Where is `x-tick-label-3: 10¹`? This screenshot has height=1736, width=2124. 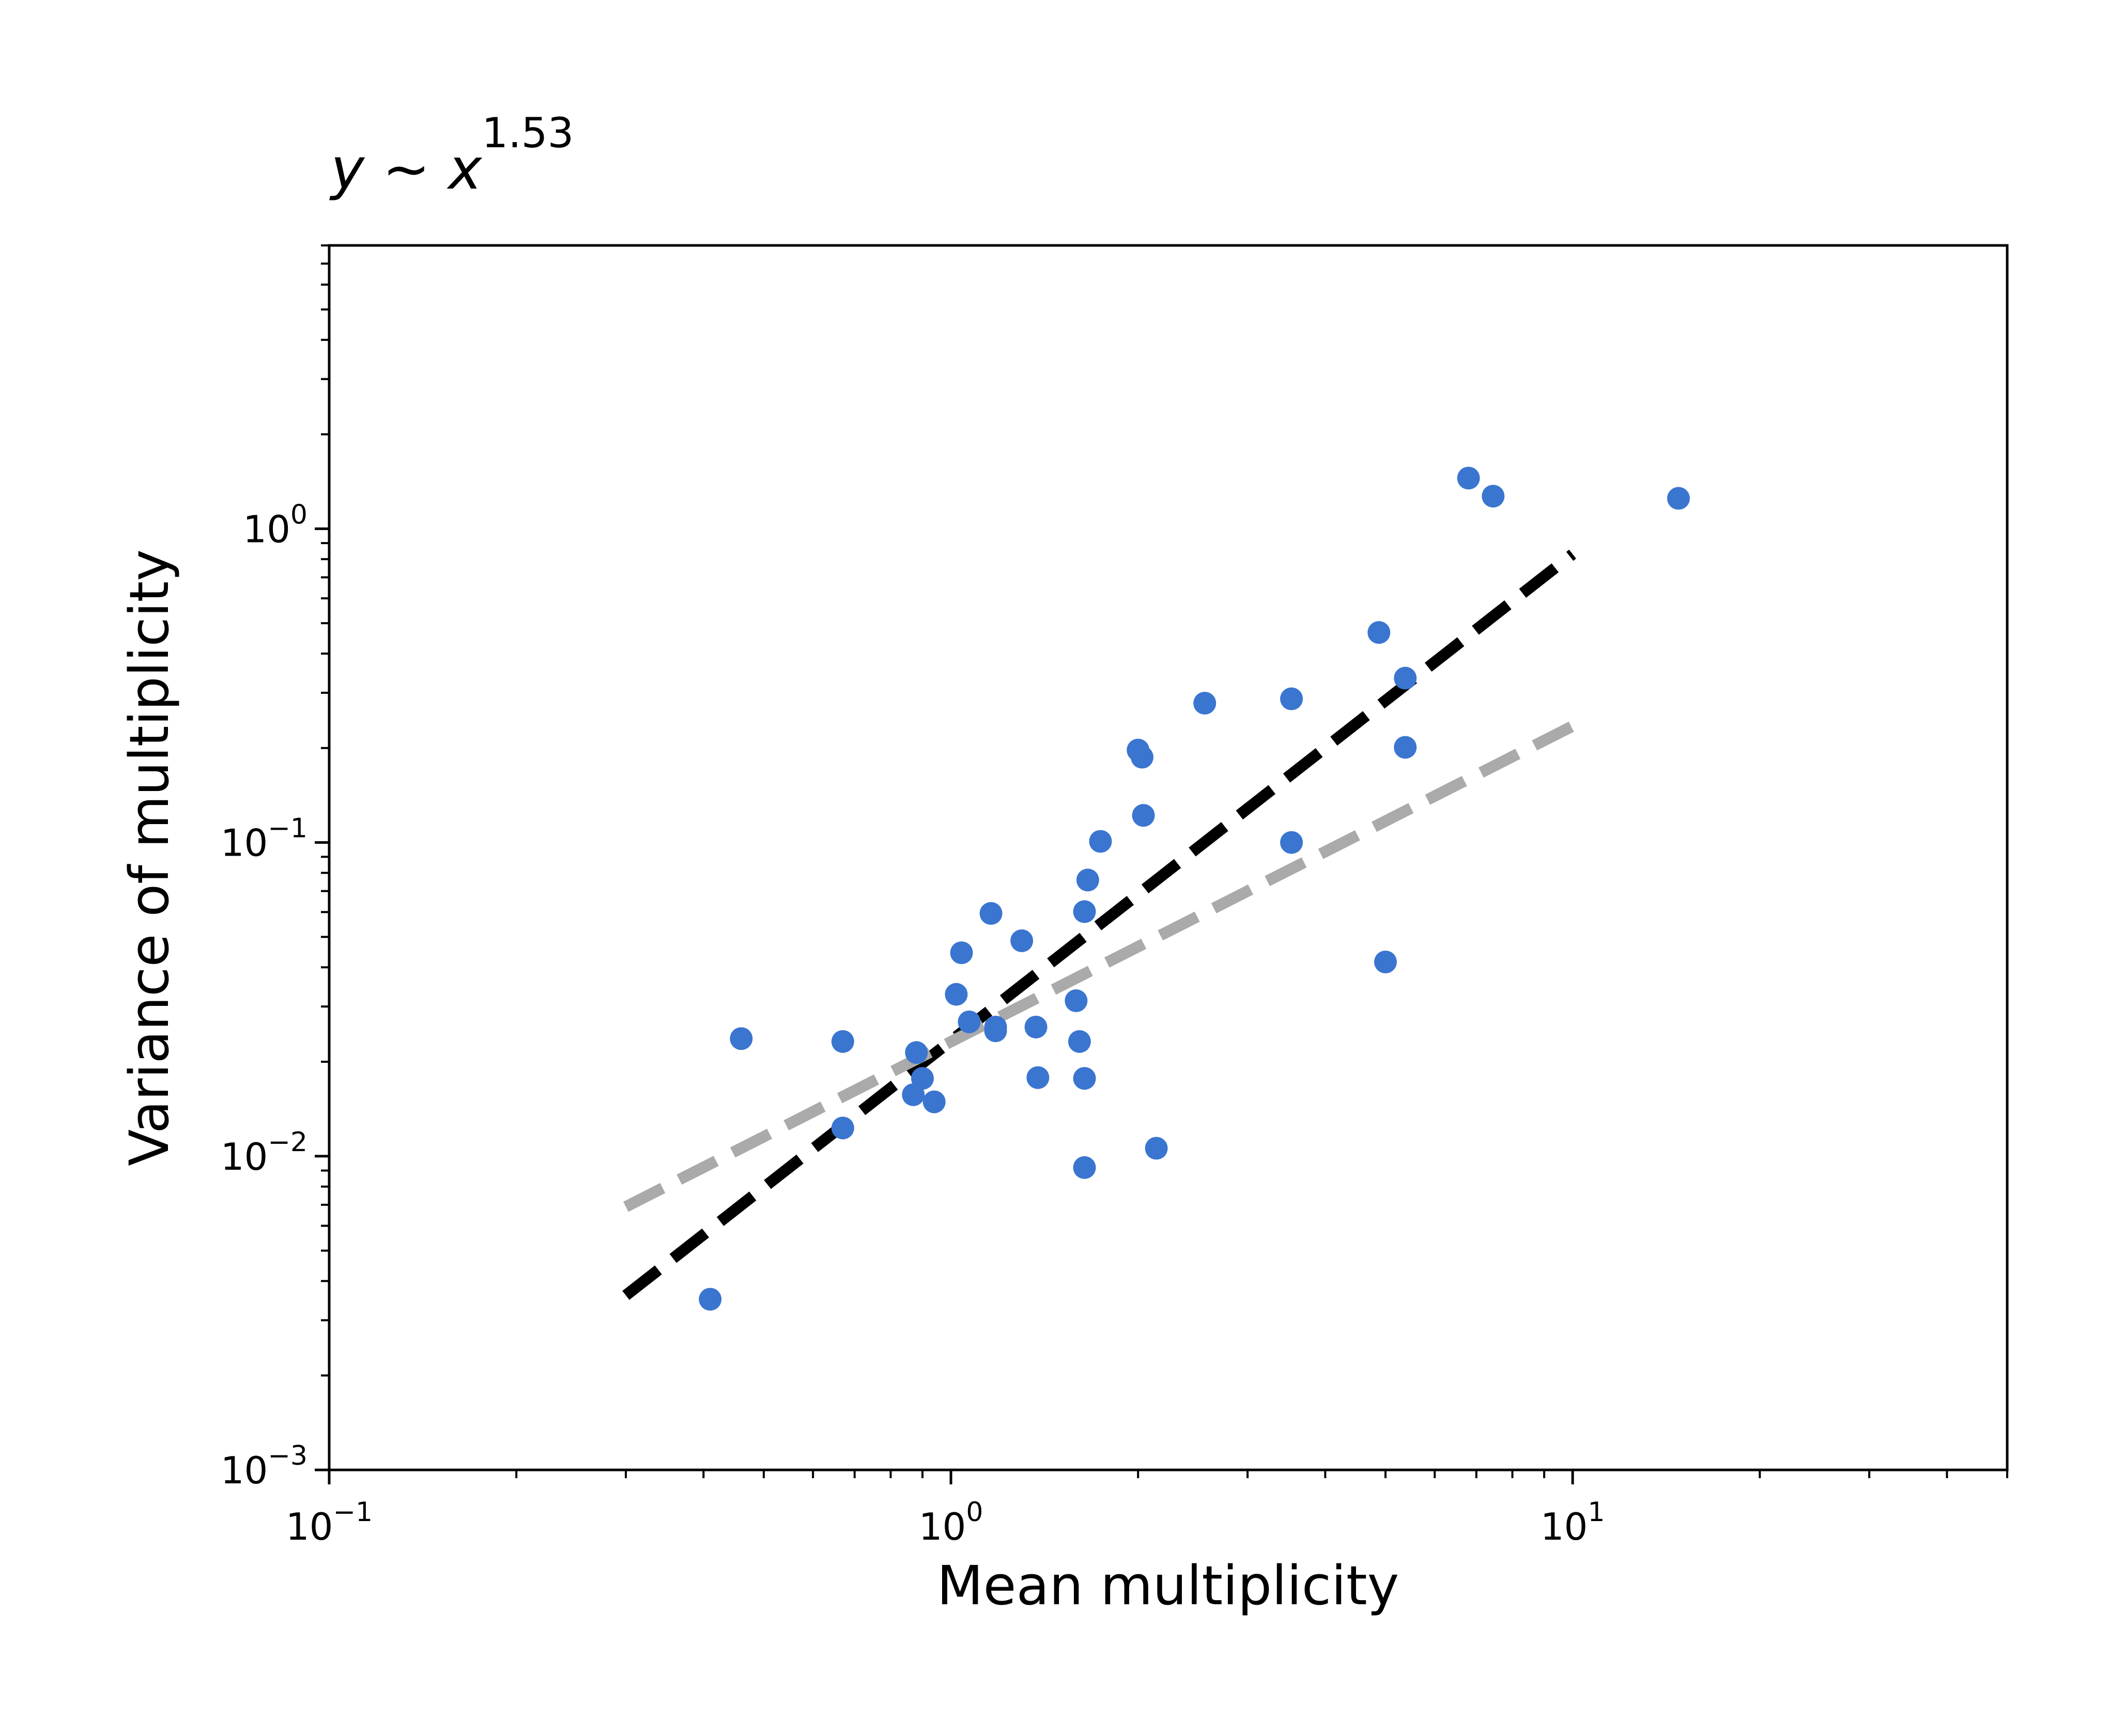
x-tick-label-3: 10¹ is located at coordinates (1573, 1523).